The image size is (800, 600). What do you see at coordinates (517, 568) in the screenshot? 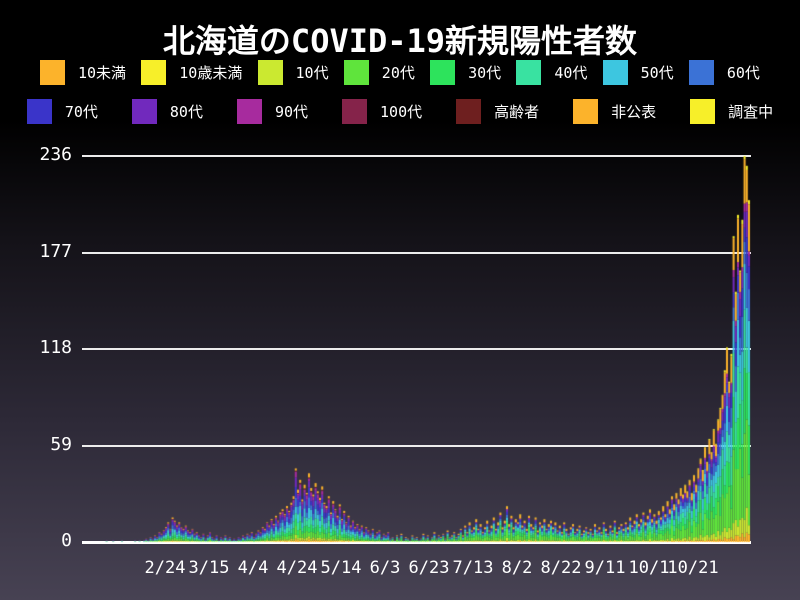
I see `x-axis-tick-label: 8/2` at bounding box center [517, 568].